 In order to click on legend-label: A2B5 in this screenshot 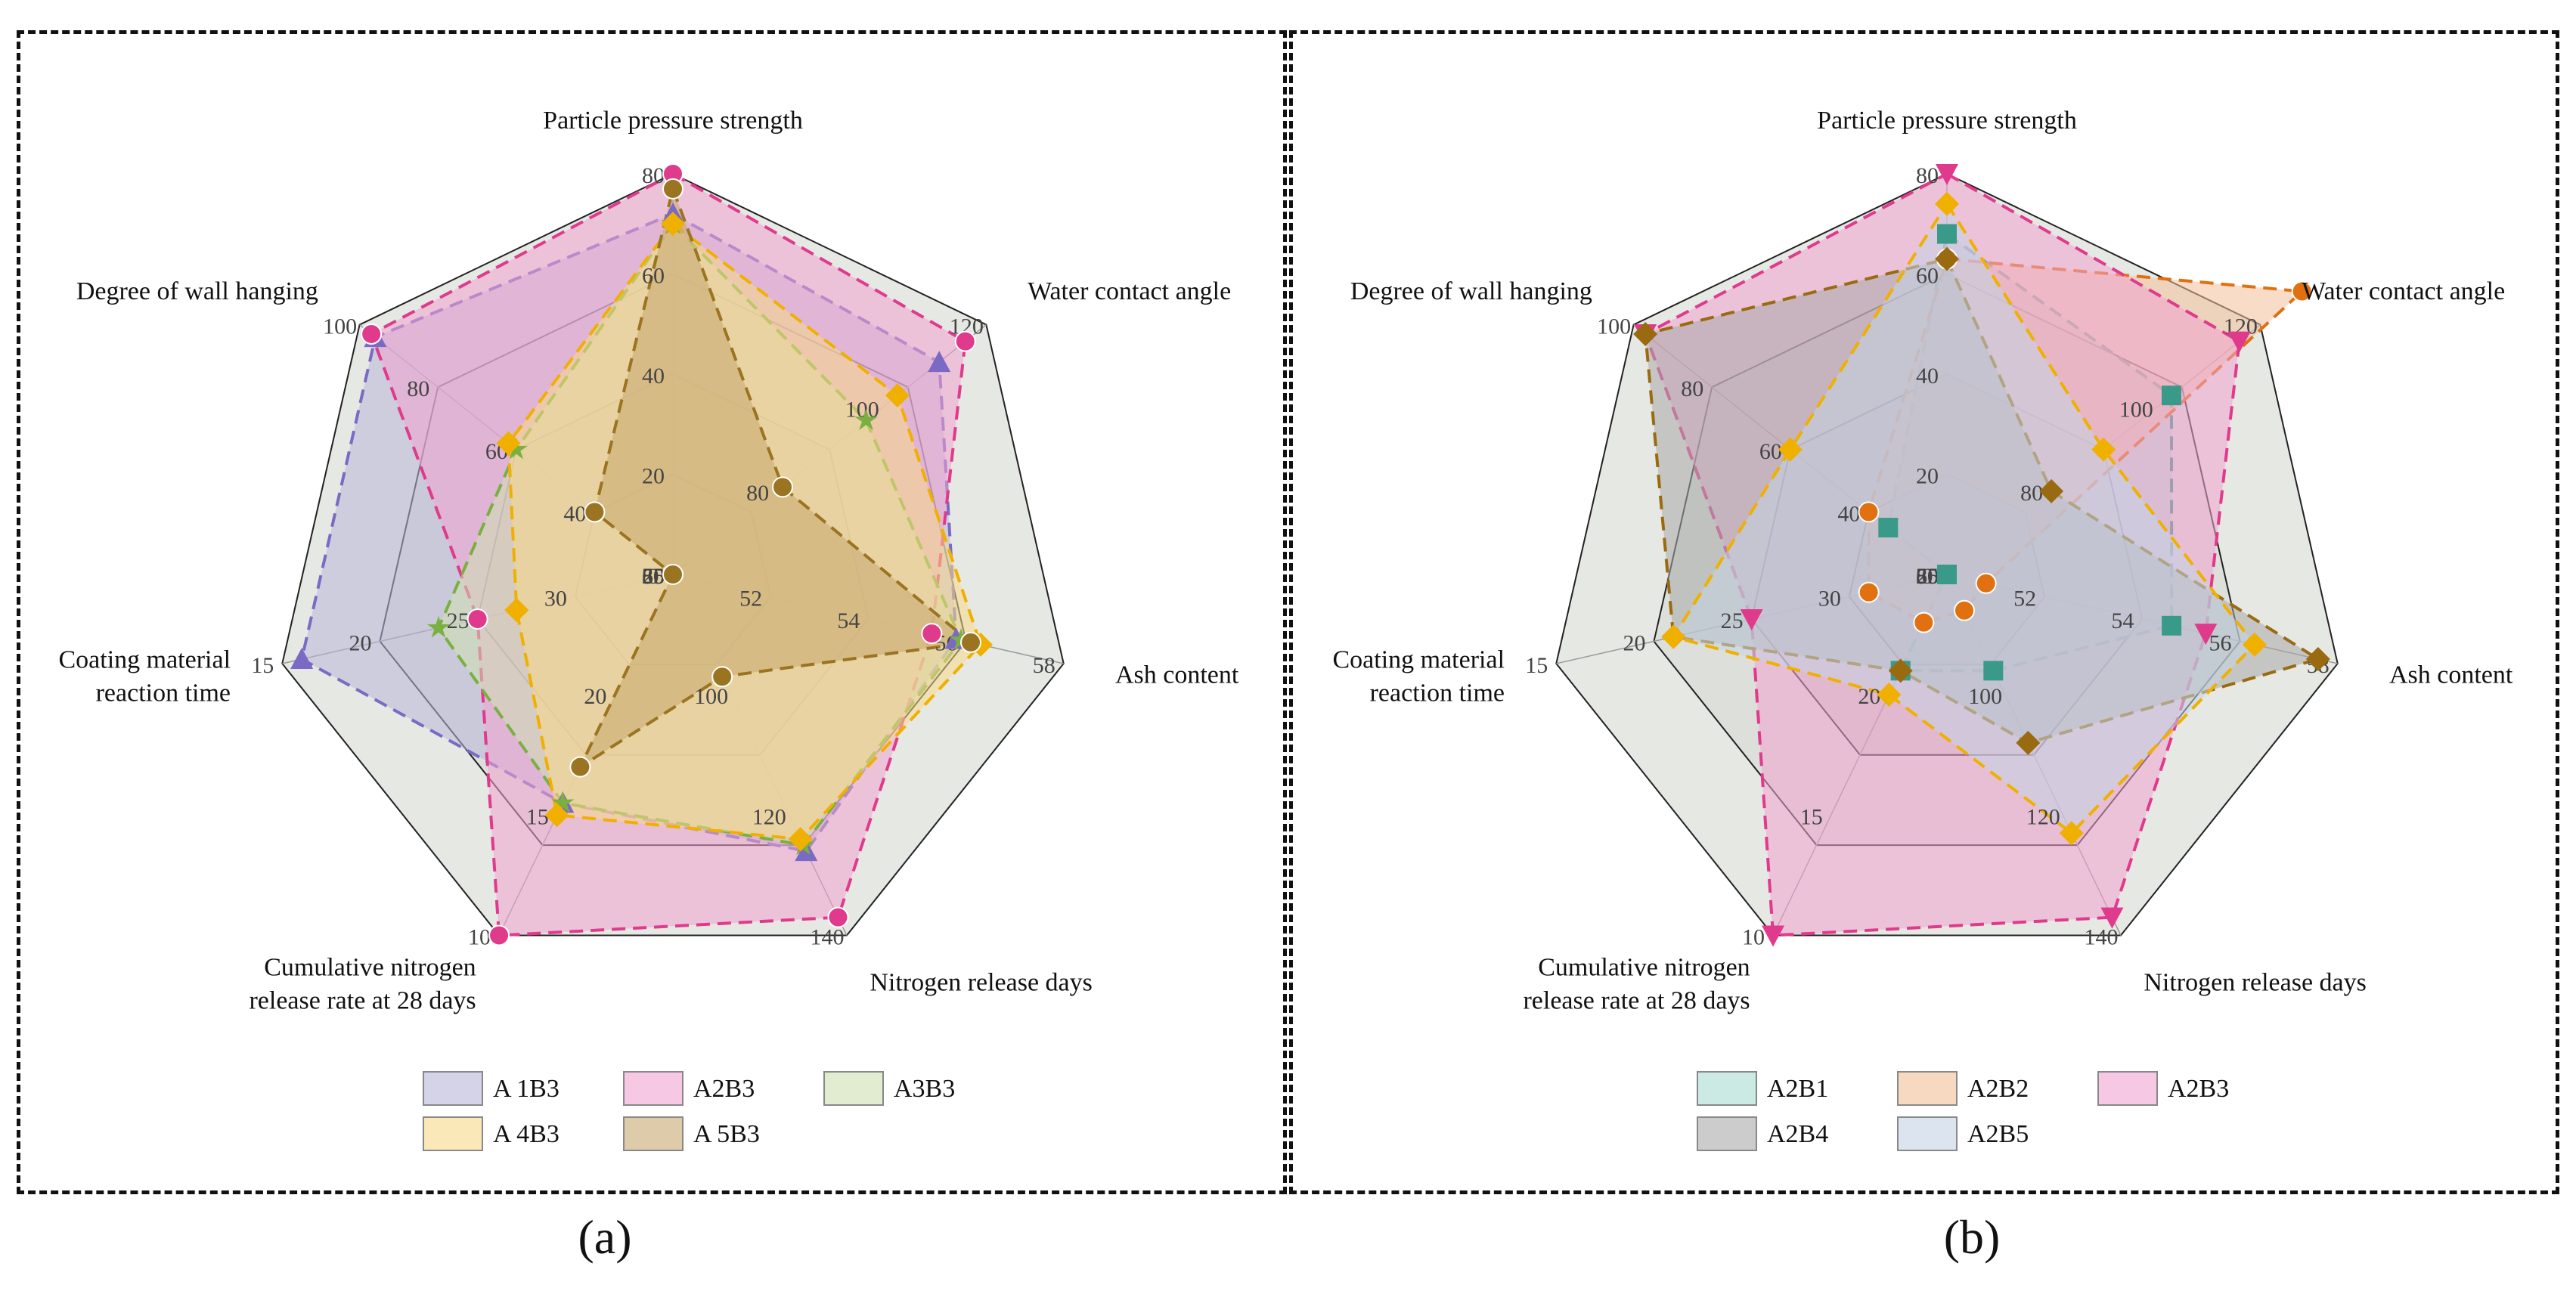, I will do `click(1998, 1134)`.